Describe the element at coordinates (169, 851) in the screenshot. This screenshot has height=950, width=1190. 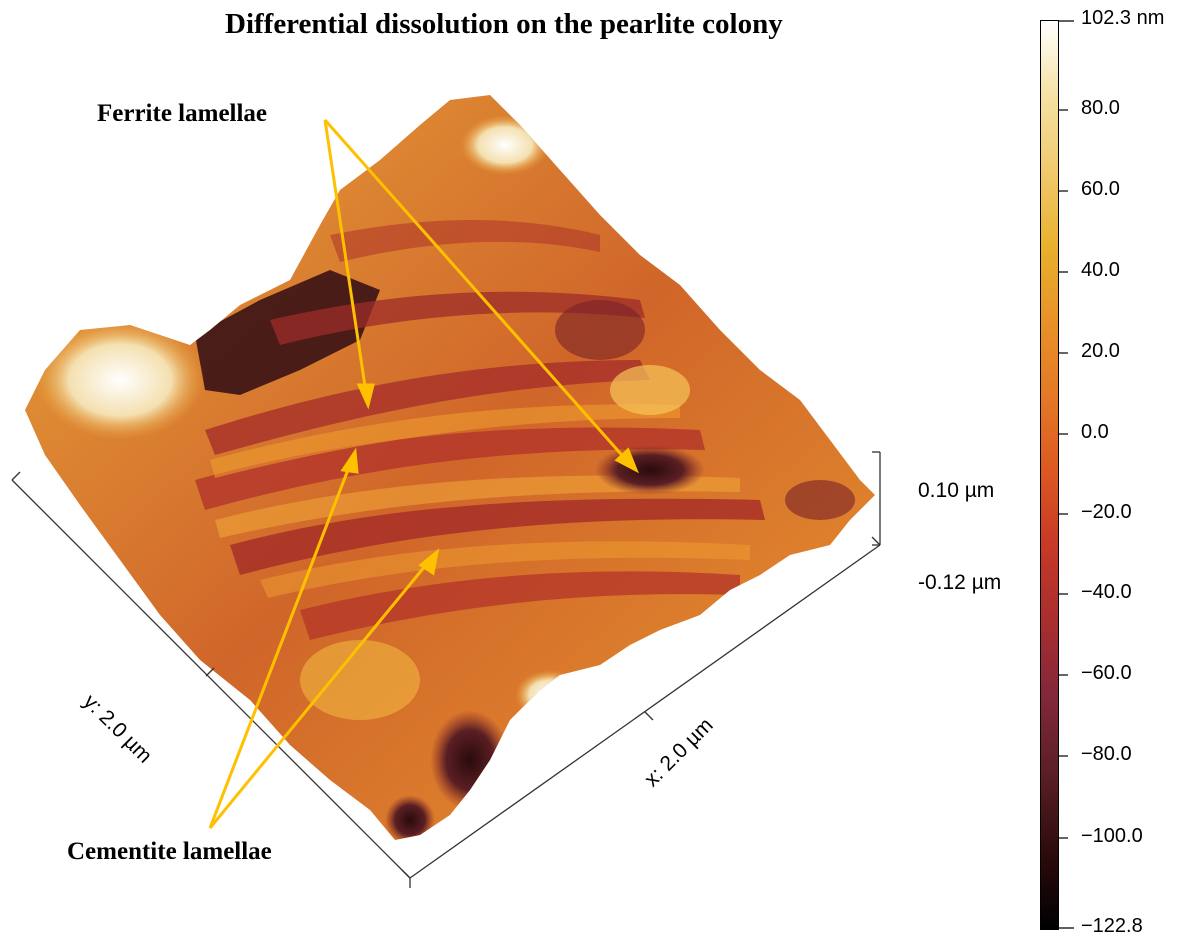
I see `cementite-lamellae-label: Cementite lamellae` at that location.